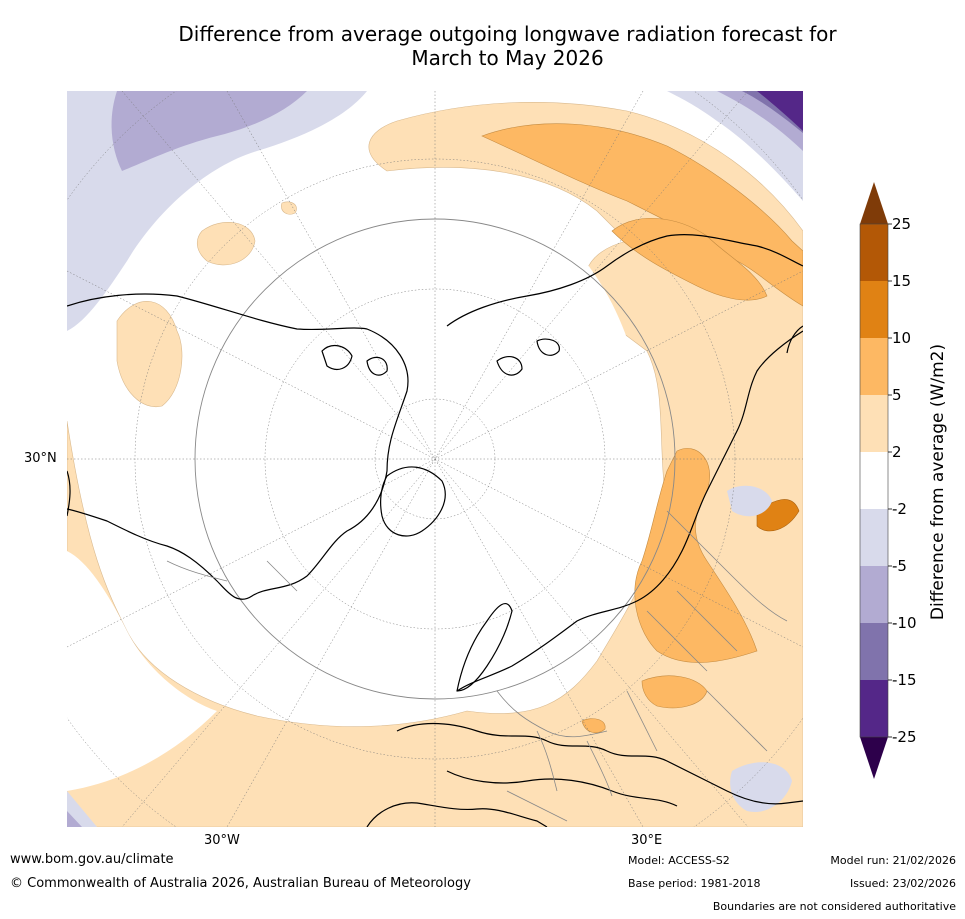  I want to click on anomaly-region-purple-sw, so click(82, 809).